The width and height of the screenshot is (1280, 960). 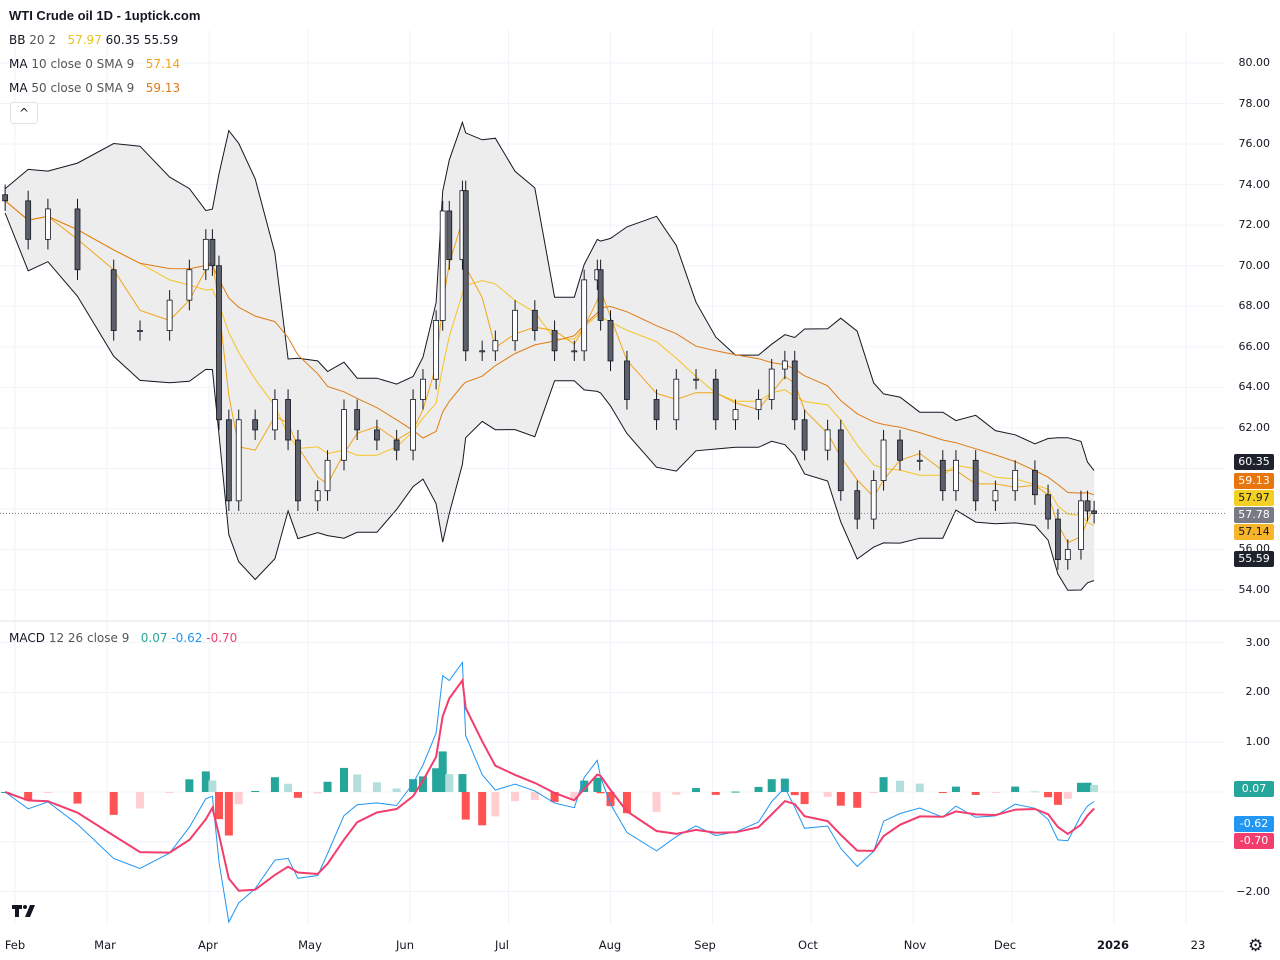 What do you see at coordinates (310, 945) in the screenshot?
I see `time-axis-label: May` at bounding box center [310, 945].